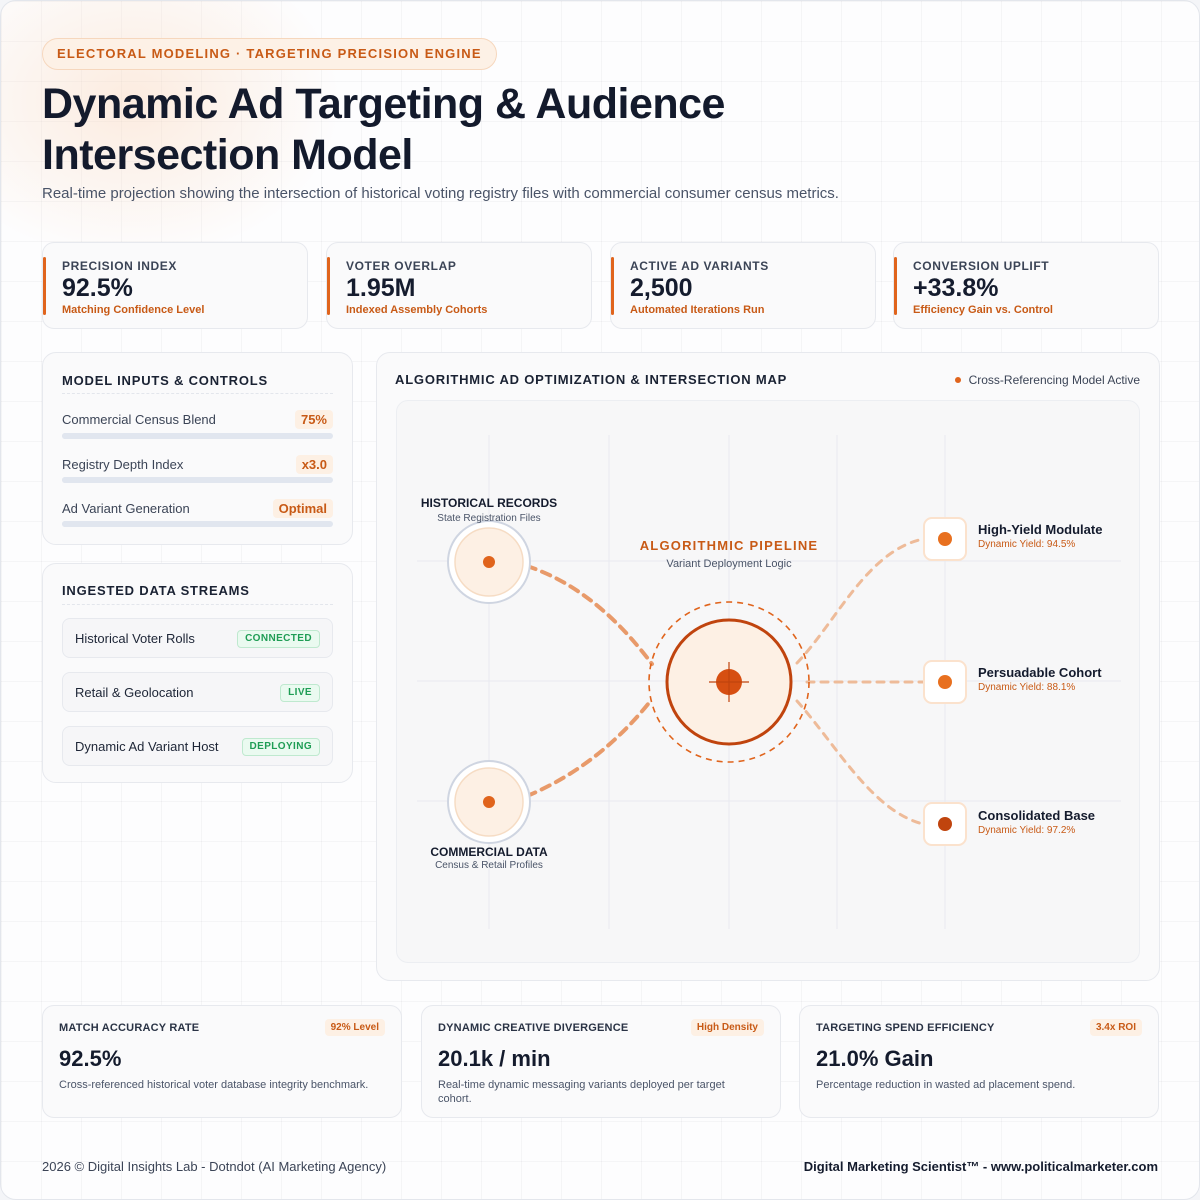 This screenshot has width=1200, height=1200. Describe the element at coordinates (983, 310) in the screenshot. I see `kpi-sub: Efficiency Gain vs. Control` at that location.